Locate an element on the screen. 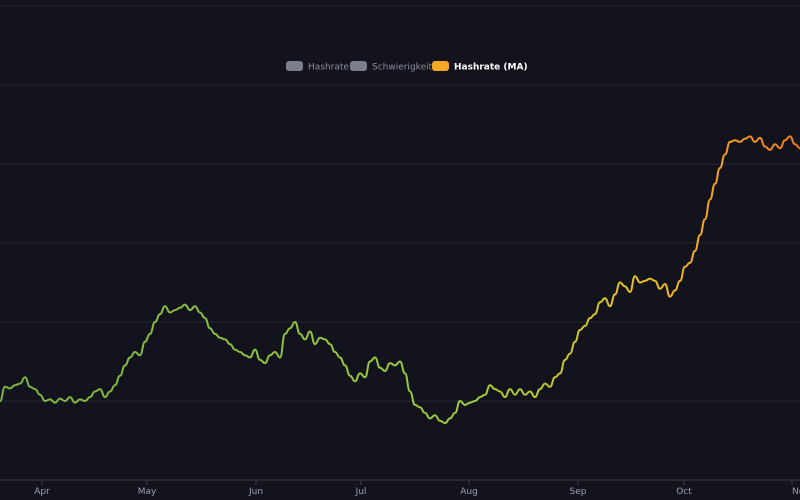 The width and height of the screenshot is (800, 500). x-axis: Apr May Jun Jul Aug Sep Oct Nov is located at coordinates (400, 488).